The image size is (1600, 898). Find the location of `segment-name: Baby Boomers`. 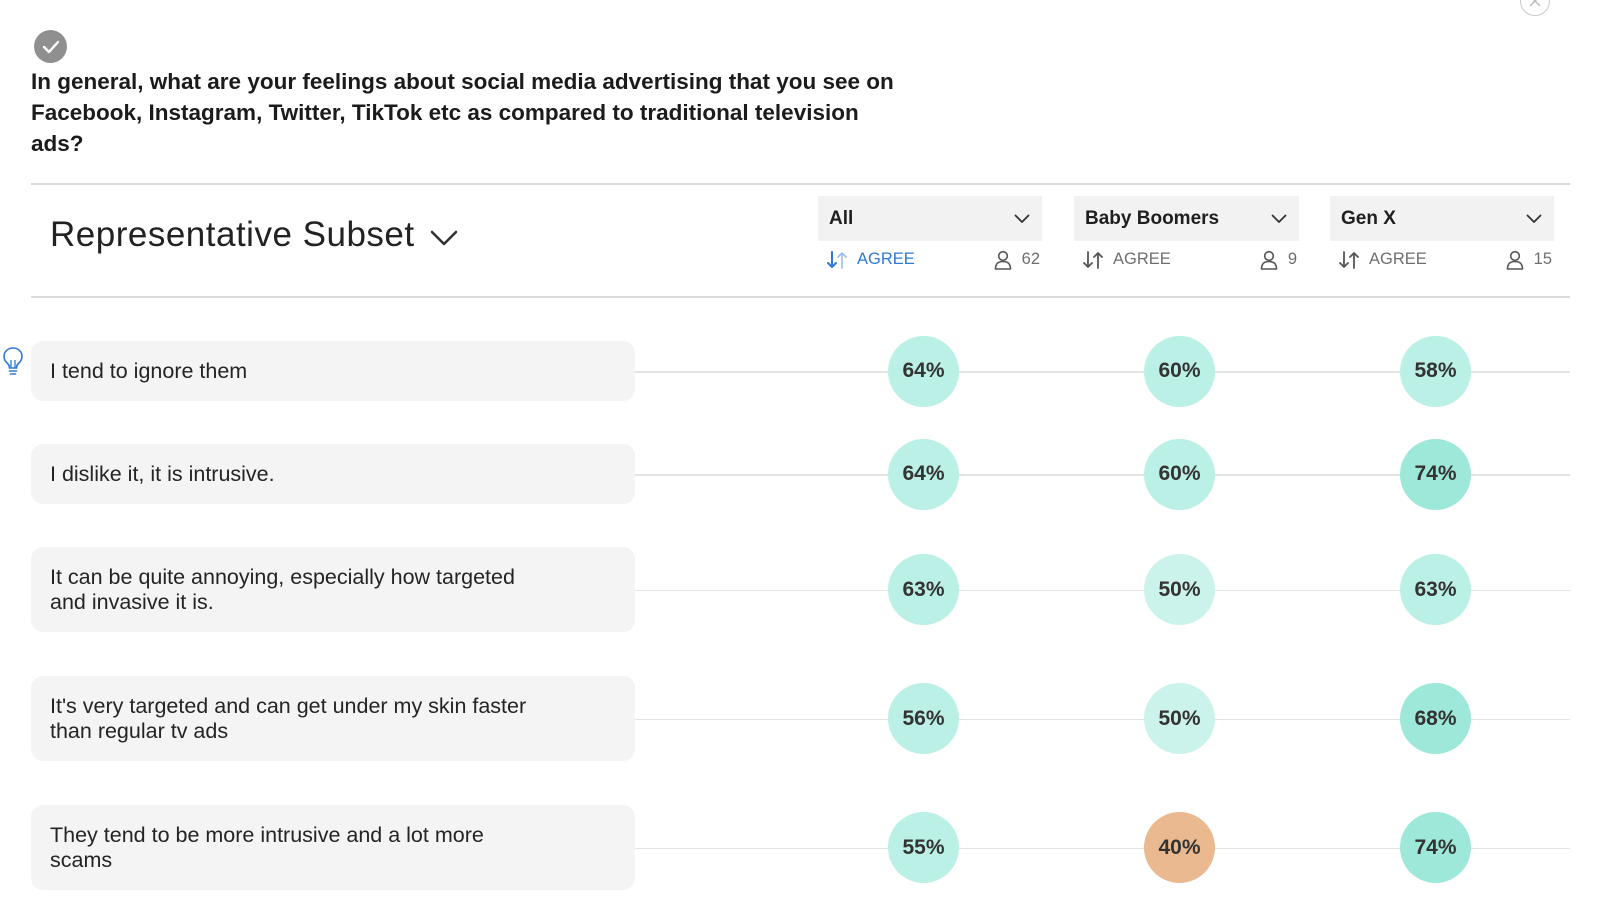

segment-name: Baby Boomers is located at coordinates (1152, 218).